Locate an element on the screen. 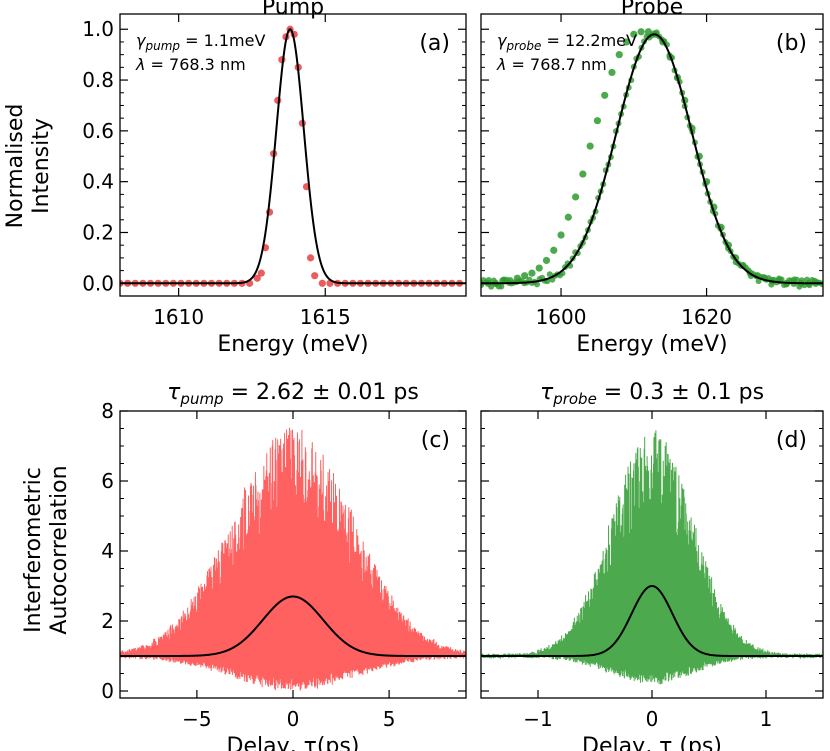 This screenshot has width=830, height=751. series-fringes-c is located at coordinates (293, 559).